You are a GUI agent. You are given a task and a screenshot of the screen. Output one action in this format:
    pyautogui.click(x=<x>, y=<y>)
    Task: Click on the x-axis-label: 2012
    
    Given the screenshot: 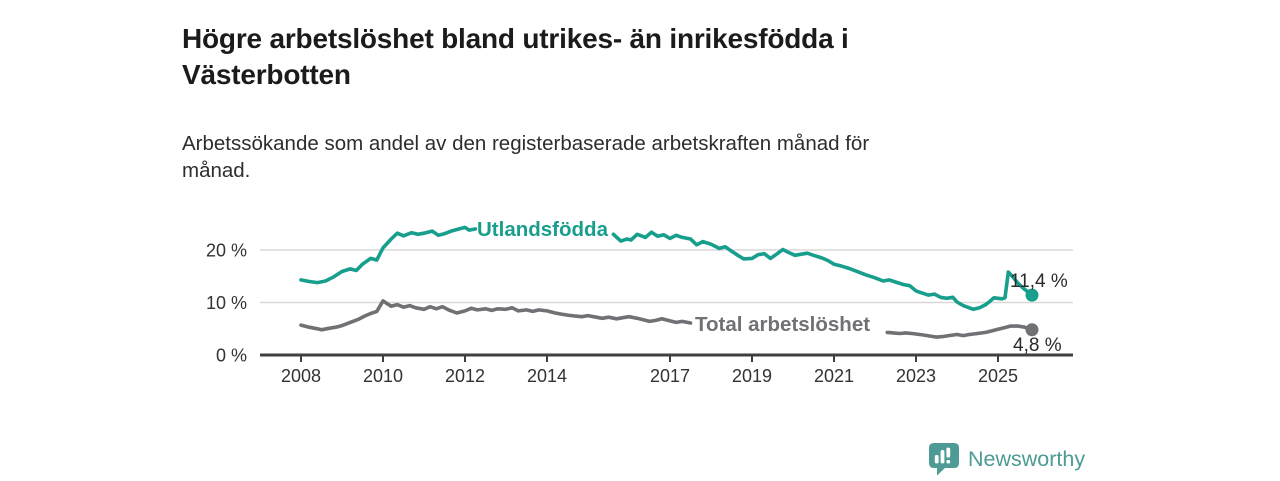 What is the action you would take?
    pyautogui.click(x=465, y=376)
    